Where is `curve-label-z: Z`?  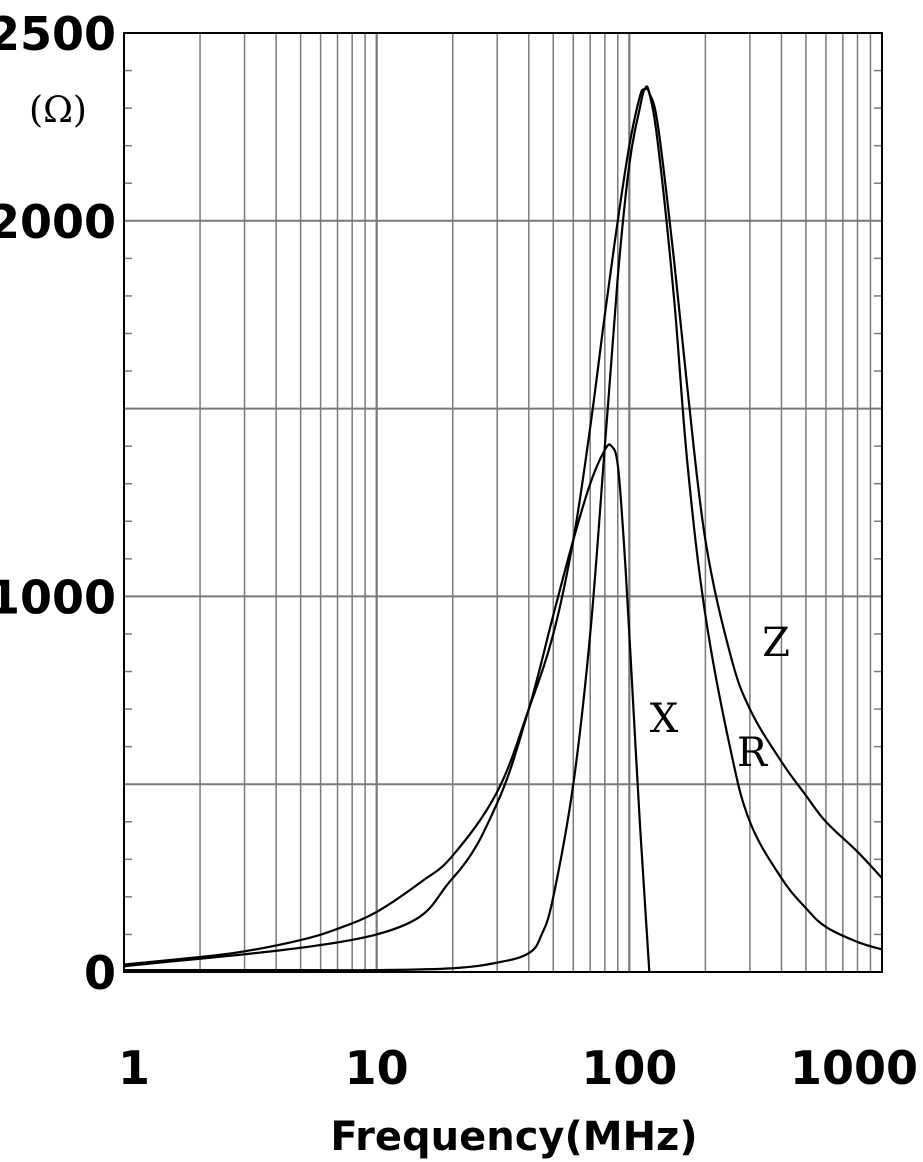
curve-label-z: Z is located at coordinates (776, 643).